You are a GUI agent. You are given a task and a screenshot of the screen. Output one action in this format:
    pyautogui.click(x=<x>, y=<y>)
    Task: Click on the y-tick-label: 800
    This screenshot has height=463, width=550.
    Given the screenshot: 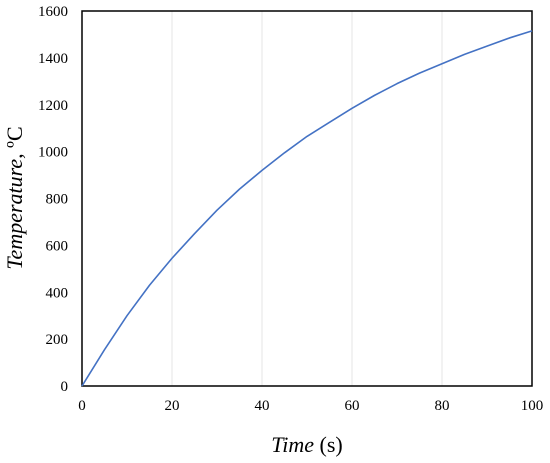 What is the action you would take?
    pyautogui.click(x=57, y=200)
    